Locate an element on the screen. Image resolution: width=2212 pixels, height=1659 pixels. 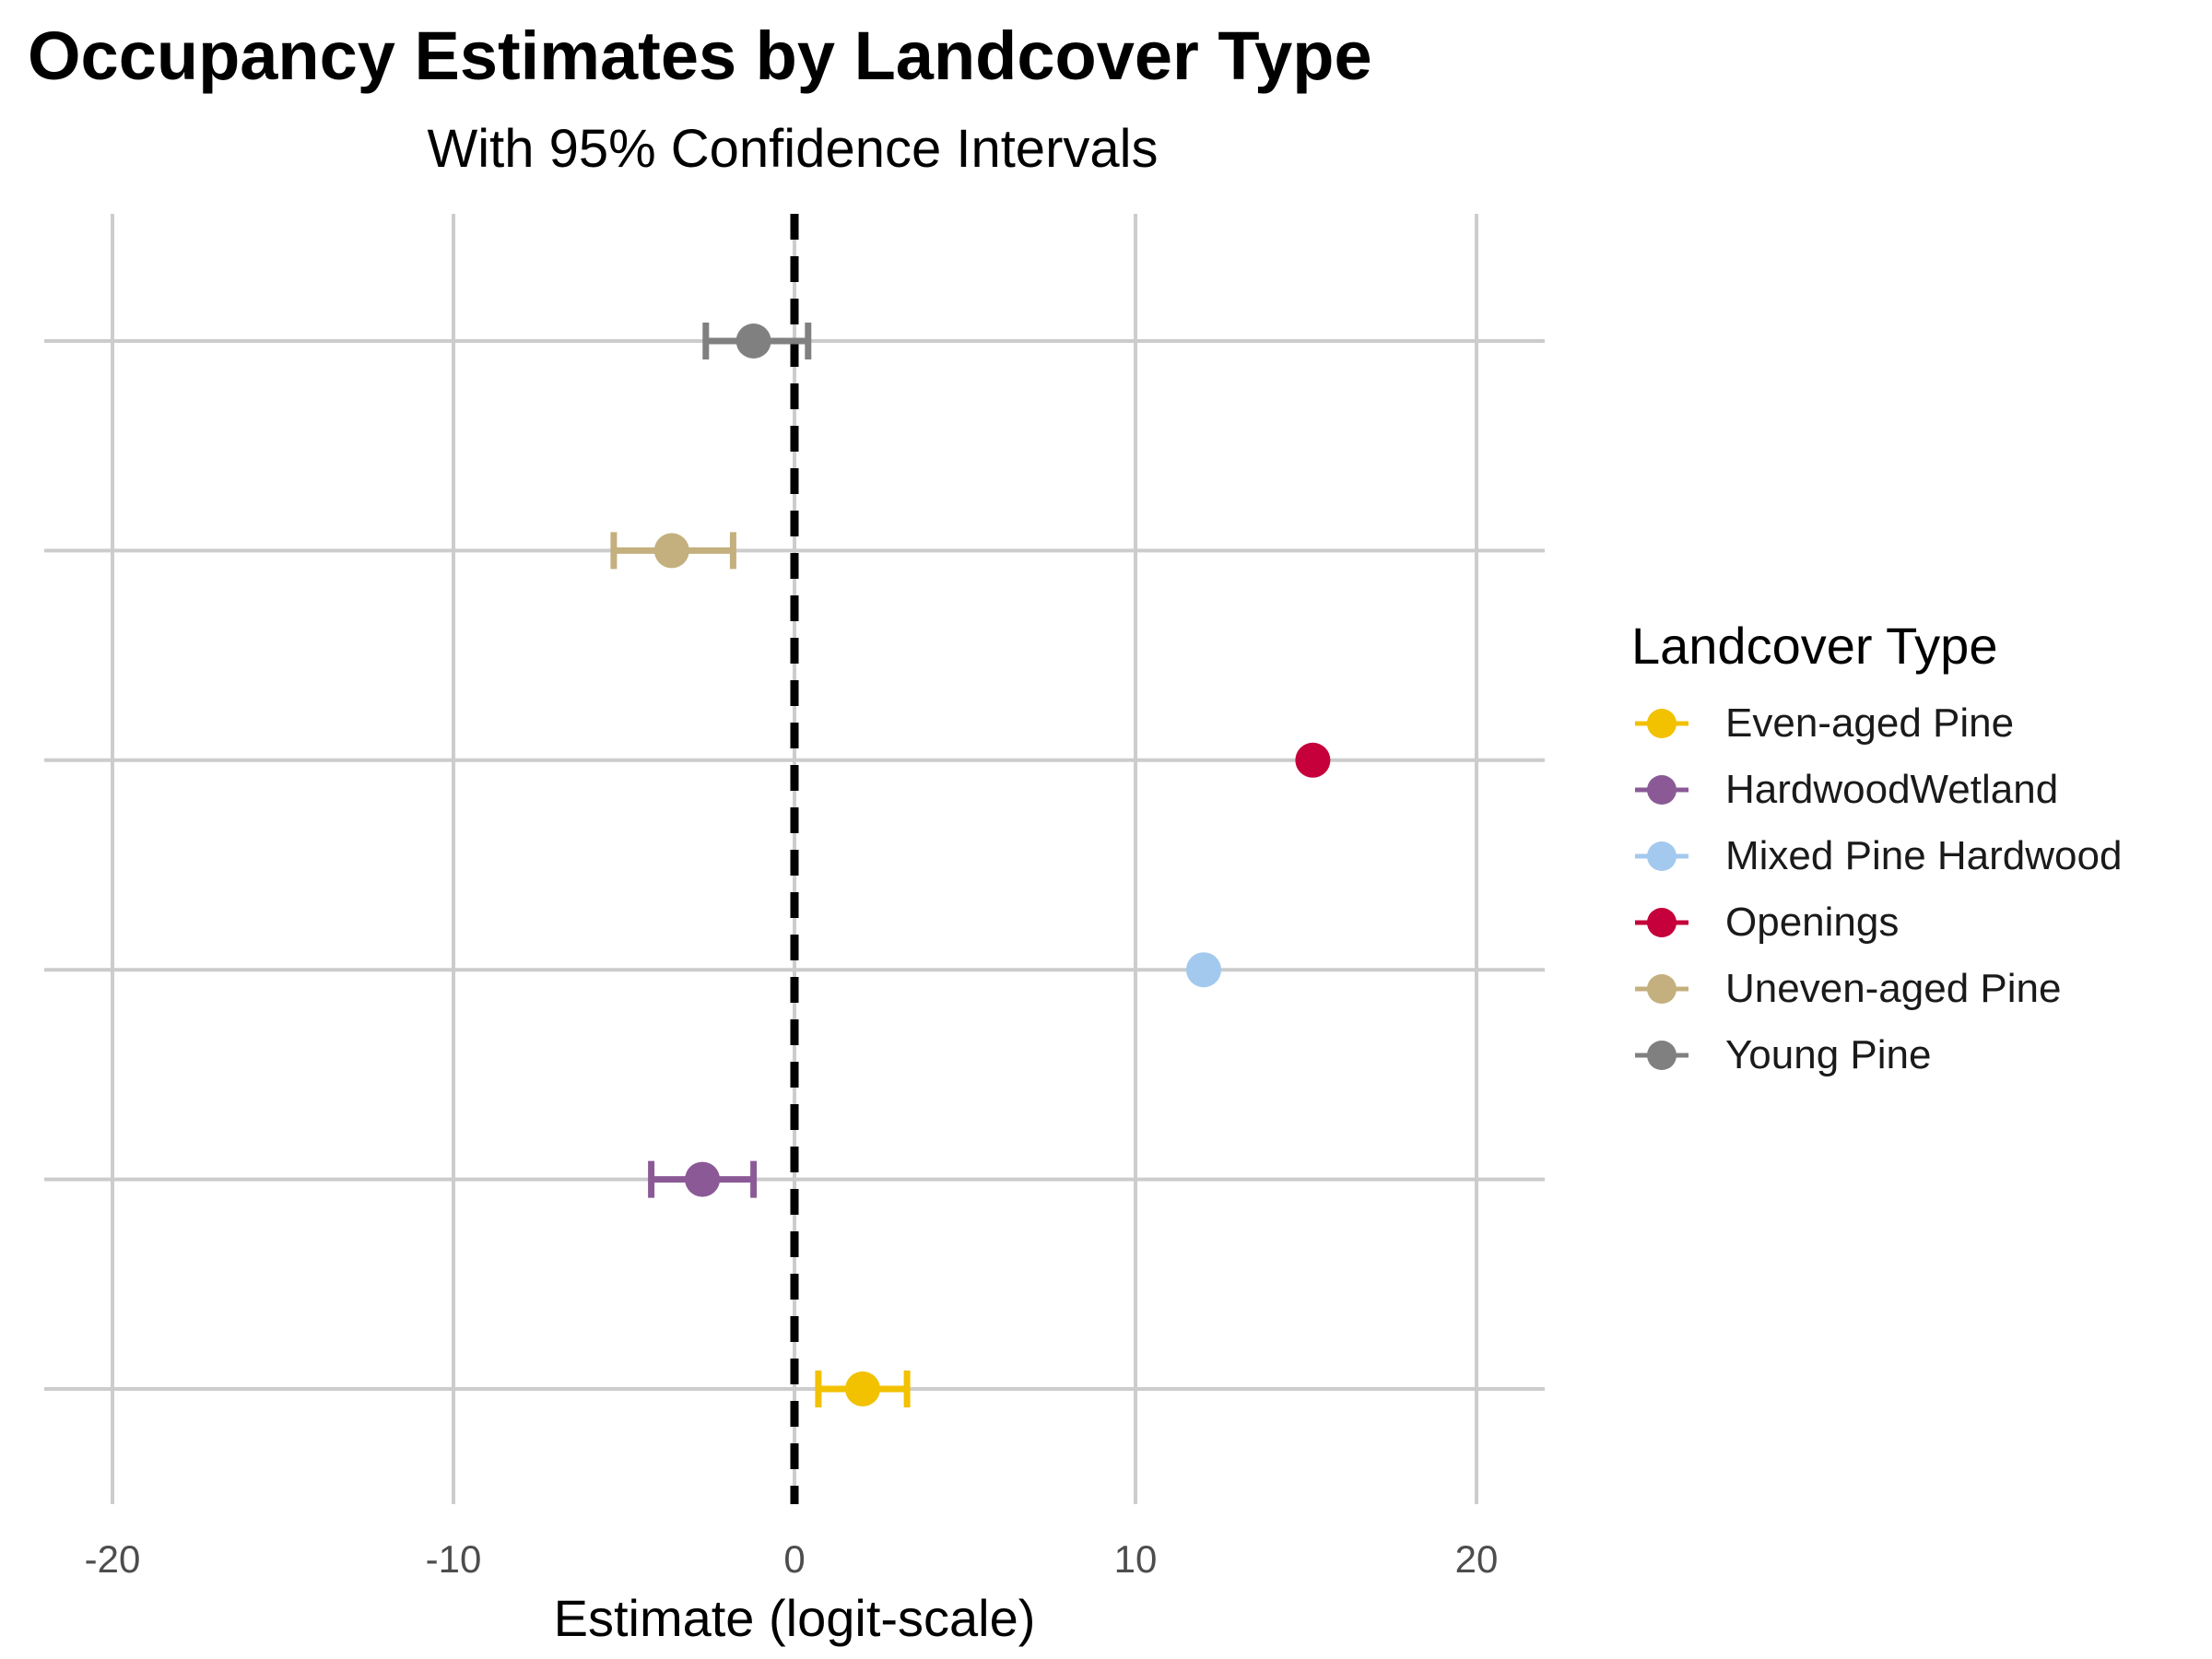
x-tick-label: 10 is located at coordinates (1136, 1559).